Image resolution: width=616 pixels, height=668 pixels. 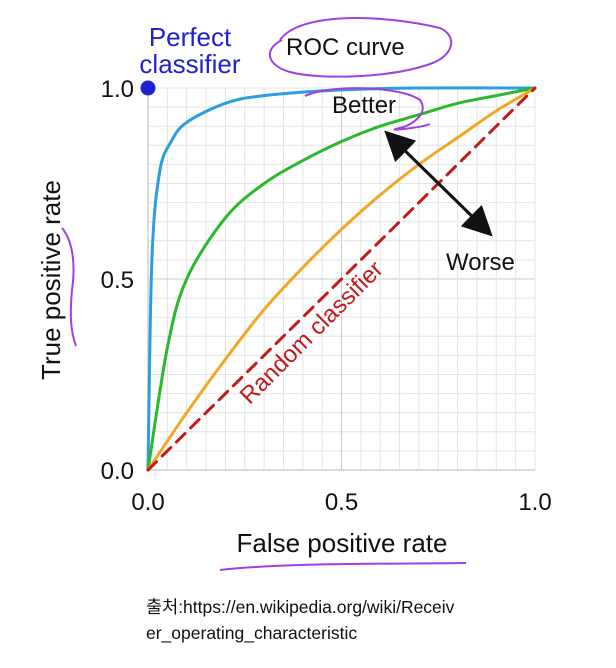 I want to click on source-line-2: er_operating_characteristic, so click(x=252, y=633).